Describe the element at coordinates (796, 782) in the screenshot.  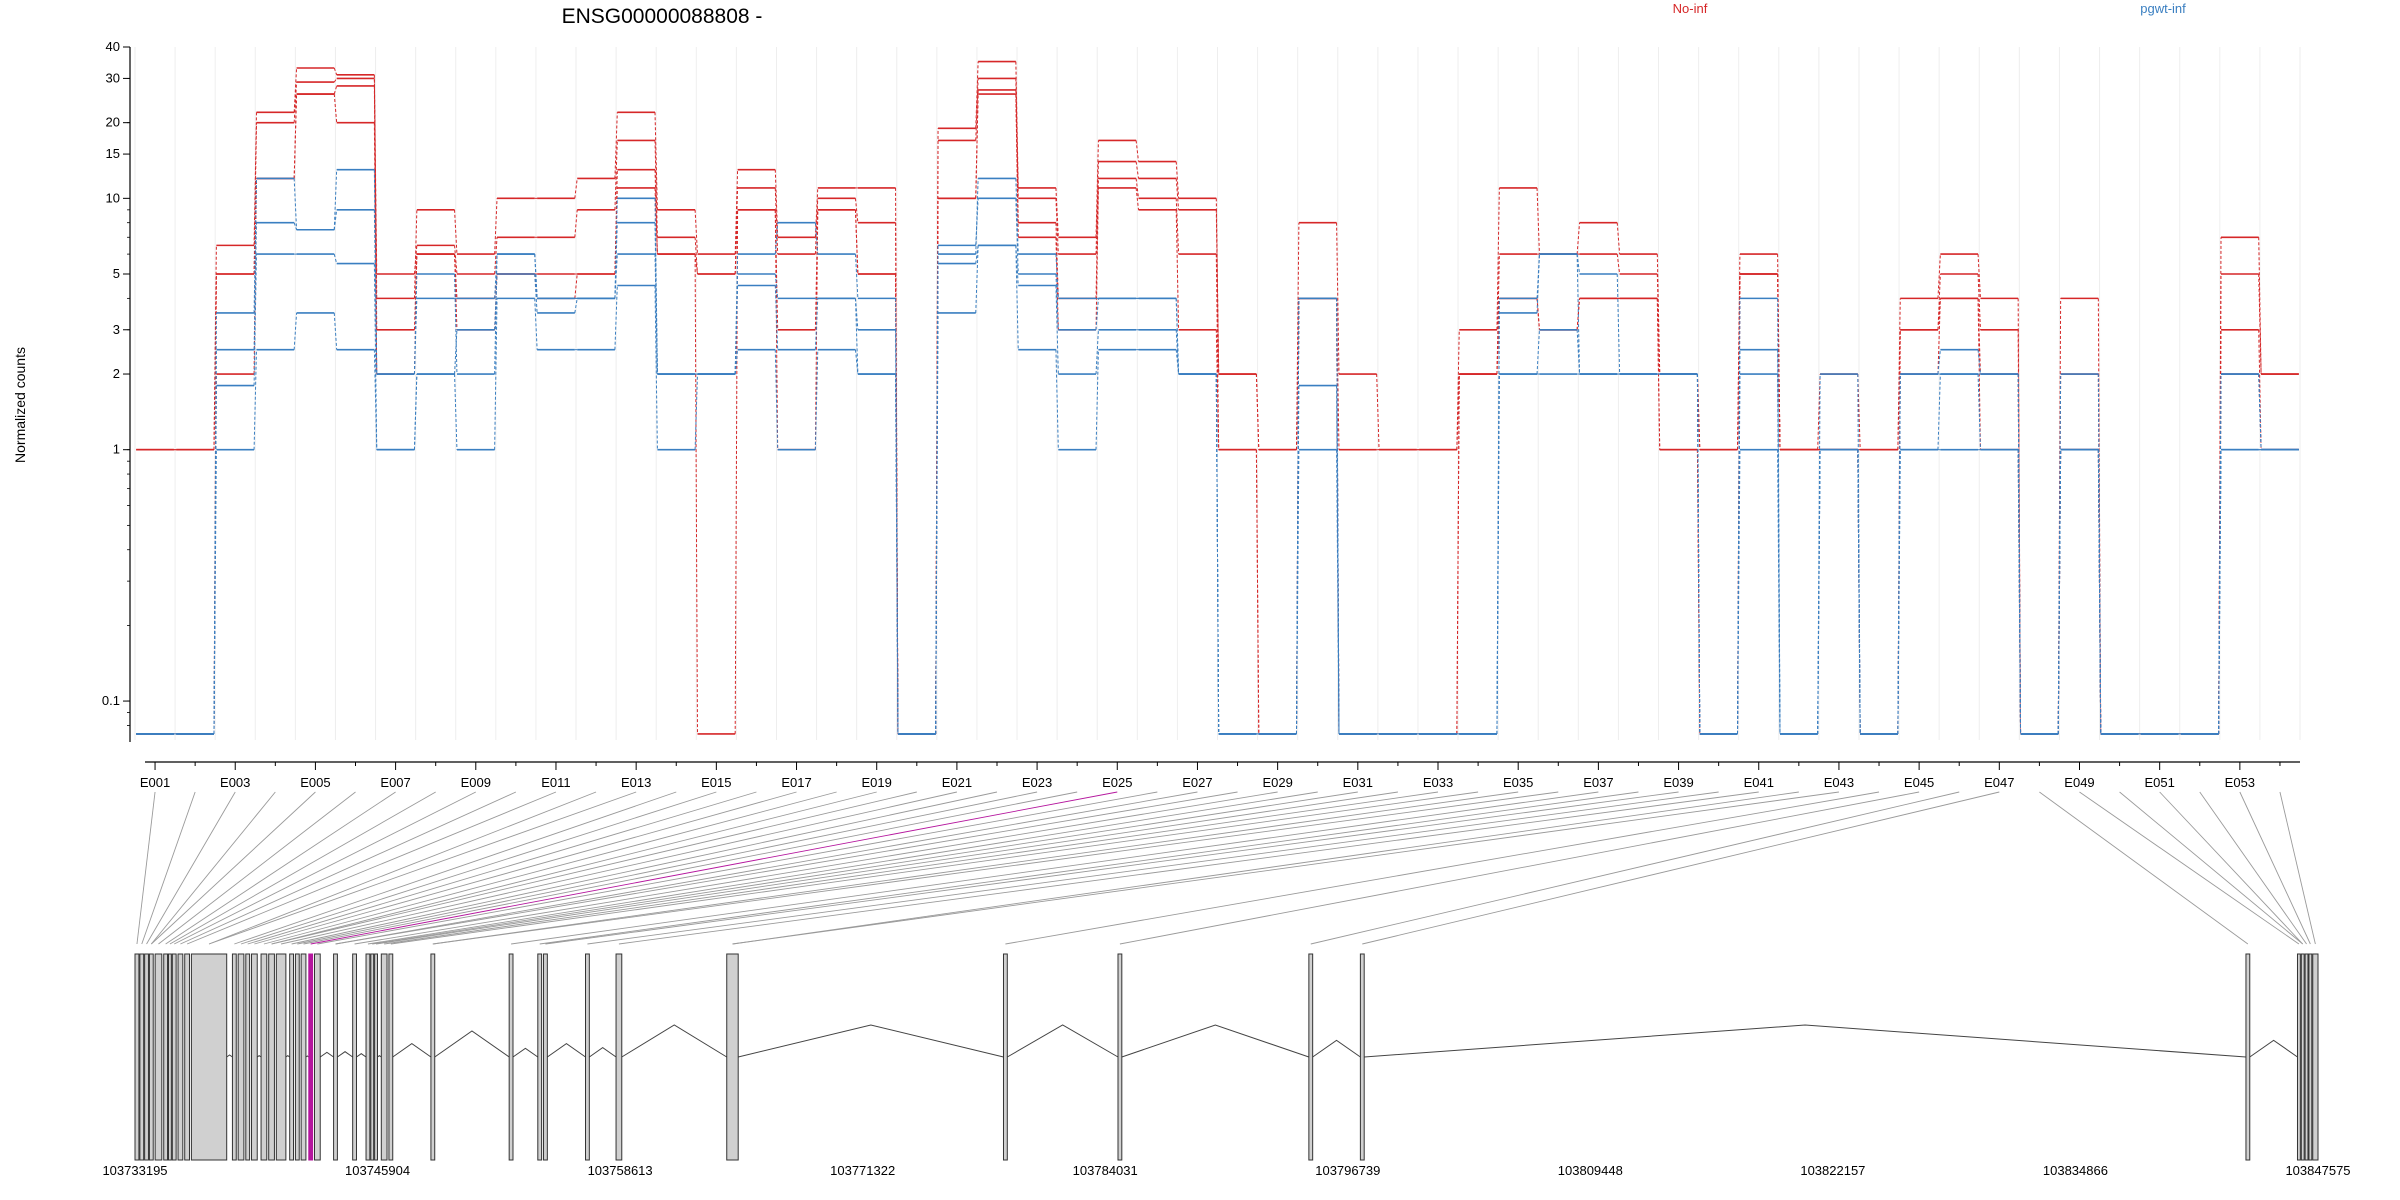
I see `x-tick-label: E017` at that location.